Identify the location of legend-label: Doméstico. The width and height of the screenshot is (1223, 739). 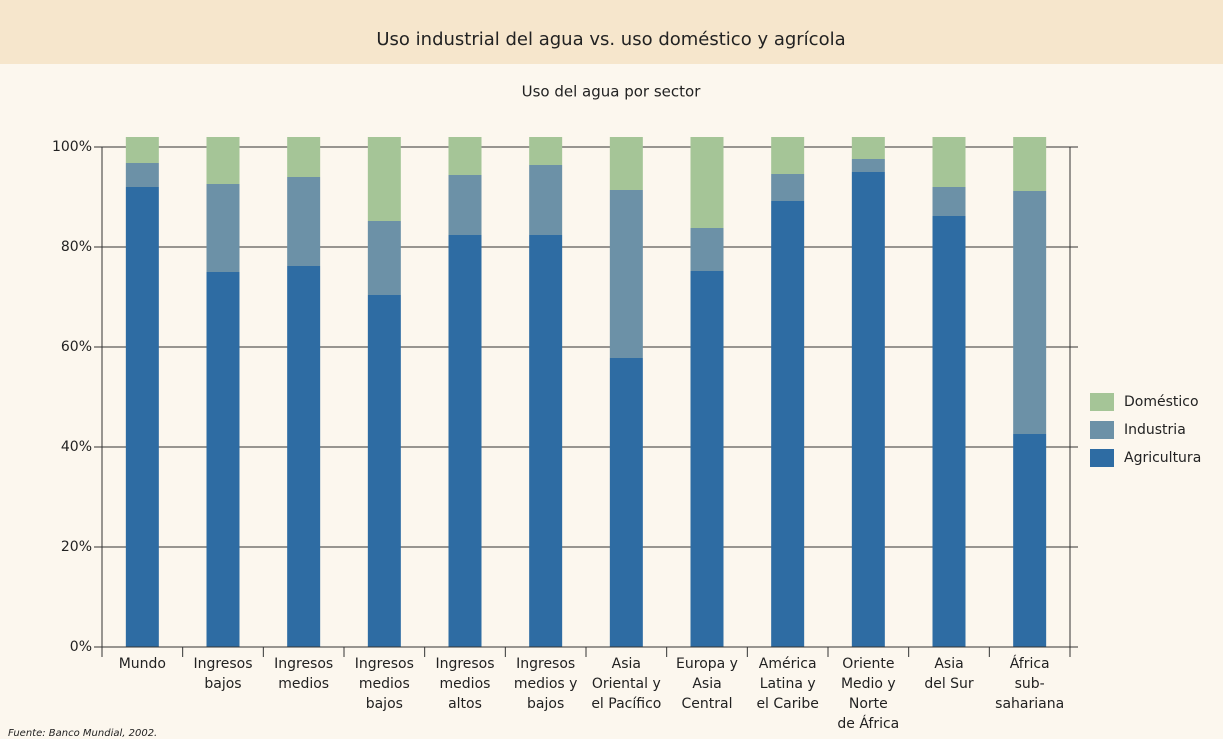
(1161, 402).